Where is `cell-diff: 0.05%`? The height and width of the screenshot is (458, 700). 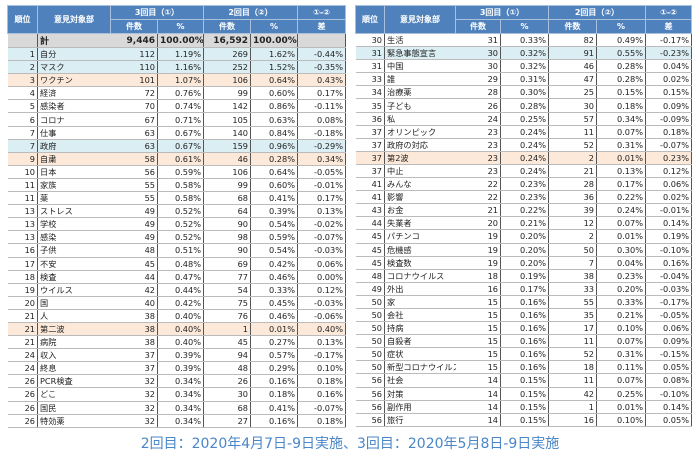 cell-diff: 0.05% is located at coordinates (668, 367).